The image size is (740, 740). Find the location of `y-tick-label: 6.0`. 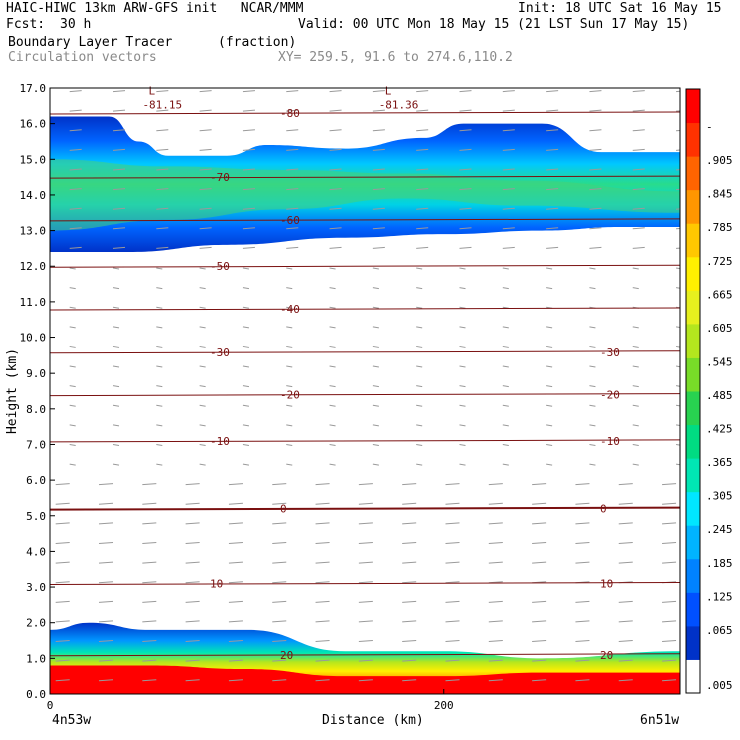

y-tick-label: 6.0 is located at coordinates (36, 480).